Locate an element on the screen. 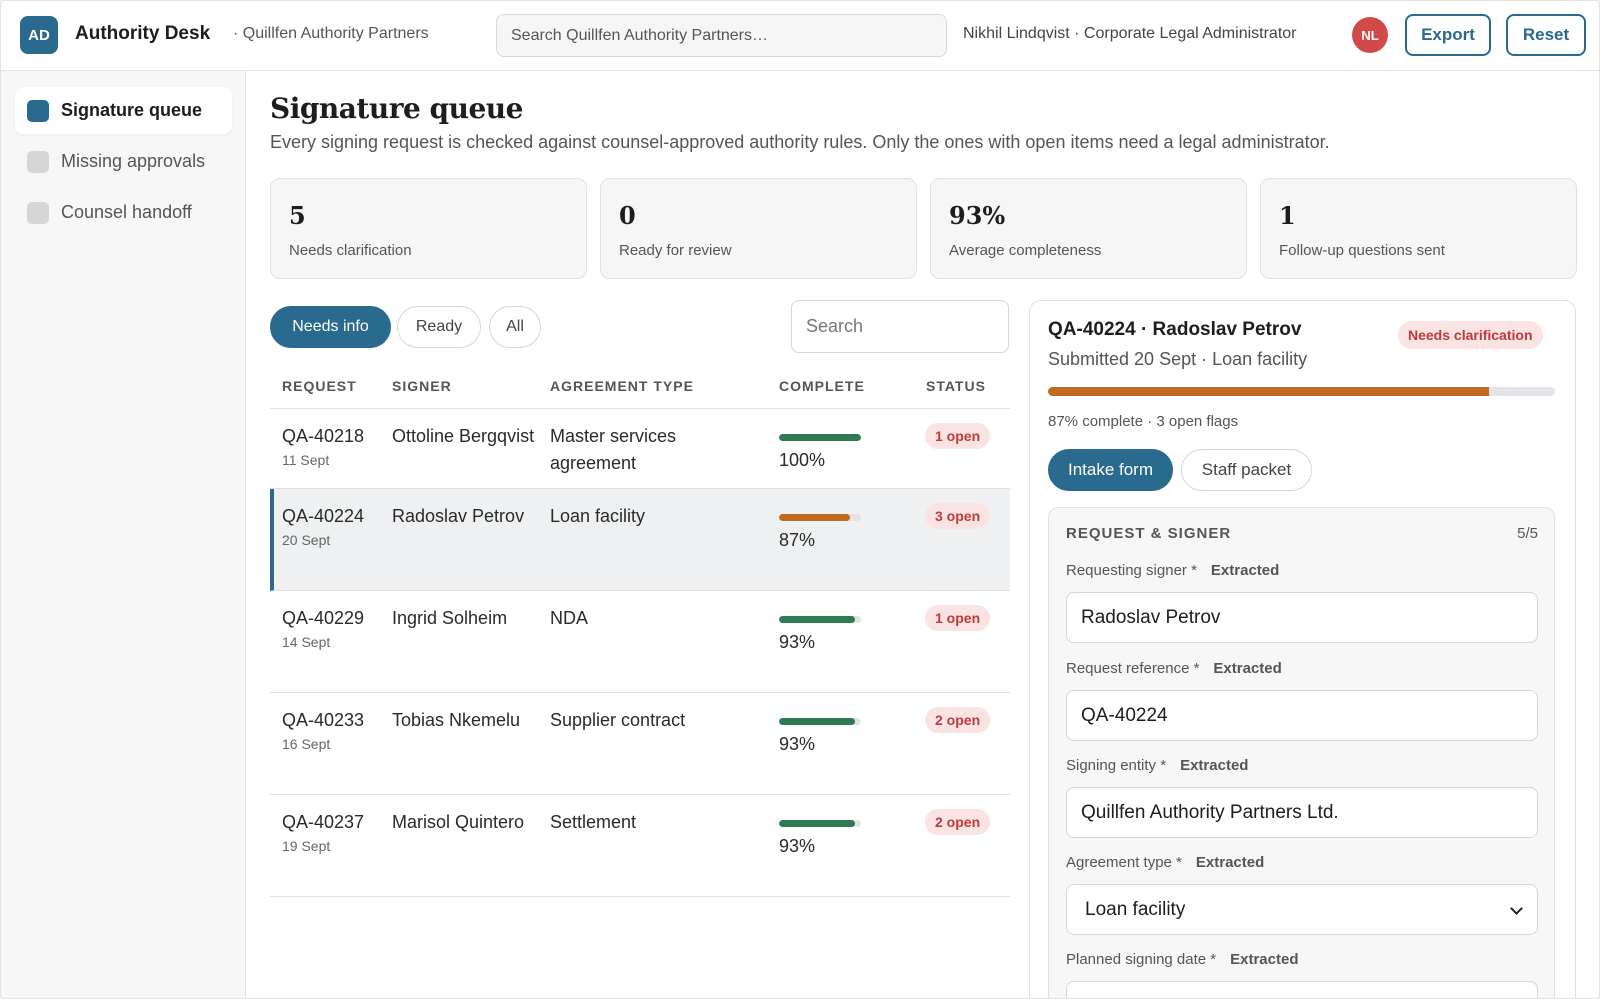 This screenshot has height=999, width=1600. signer-cell: Radoslav Petrov is located at coordinates (458, 516).